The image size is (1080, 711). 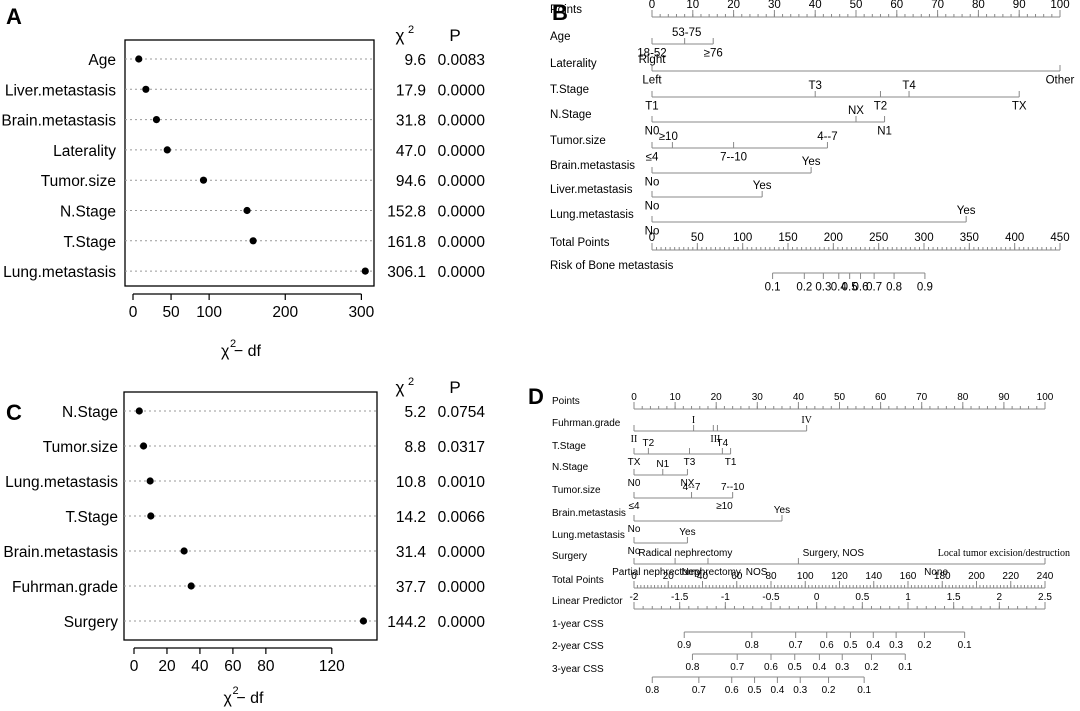 What do you see at coordinates (733, 5) in the screenshot?
I see `tick-label: 20` at bounding box center [733, 5].